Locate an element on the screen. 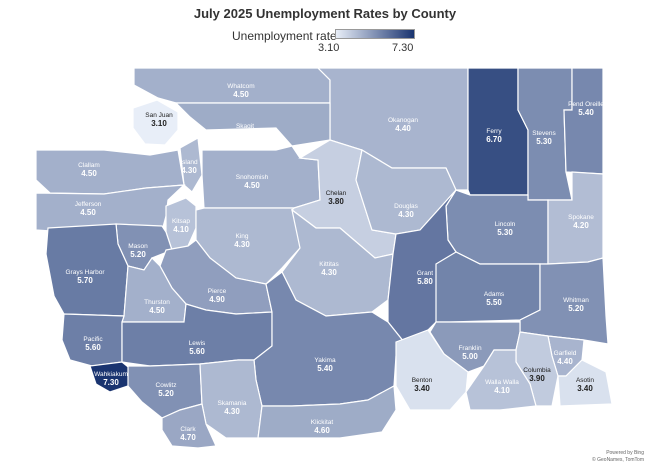 This screenshot has width=650, height=467. county-name-label: Mason is located at coordinates (138, 246).